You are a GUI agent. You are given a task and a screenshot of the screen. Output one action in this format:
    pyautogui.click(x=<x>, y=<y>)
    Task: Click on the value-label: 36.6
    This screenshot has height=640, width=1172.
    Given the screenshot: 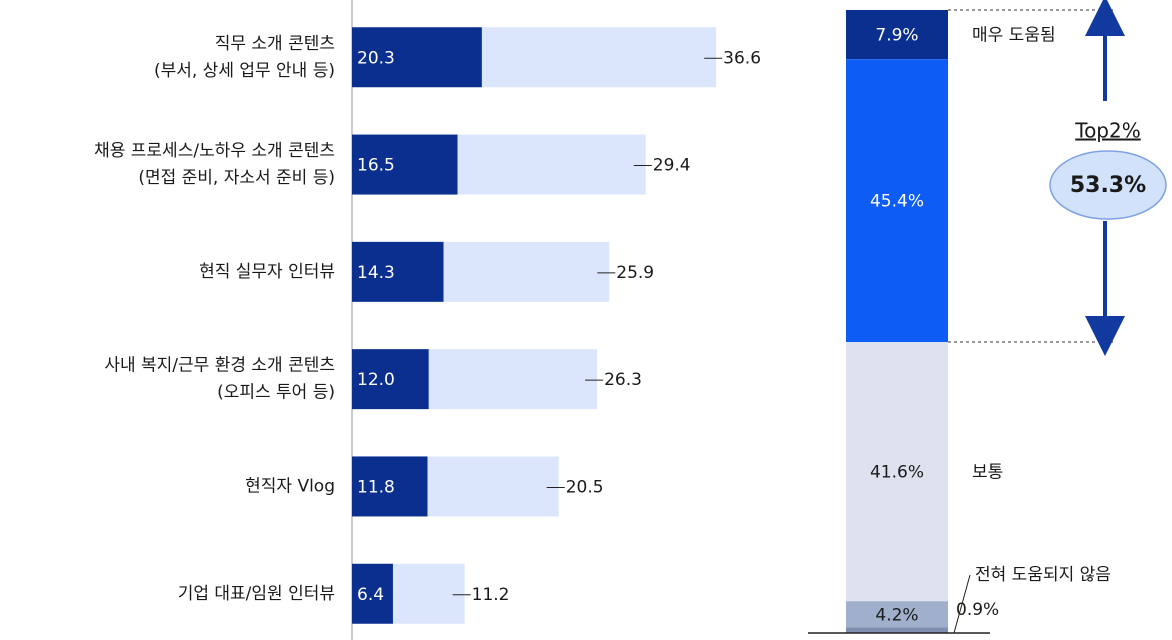 What is the action you would take?
    pyautogui.click(x=742, y=58)
    